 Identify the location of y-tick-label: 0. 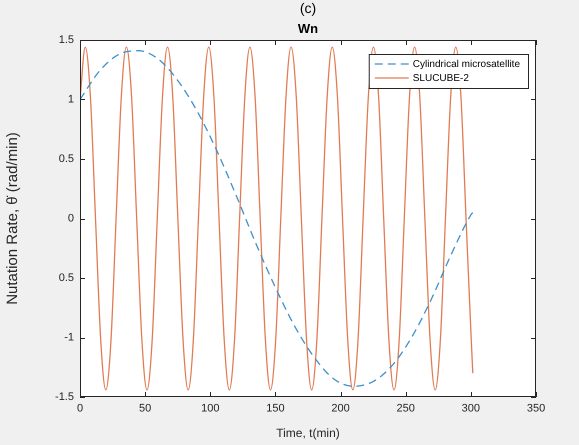
(71, 218).